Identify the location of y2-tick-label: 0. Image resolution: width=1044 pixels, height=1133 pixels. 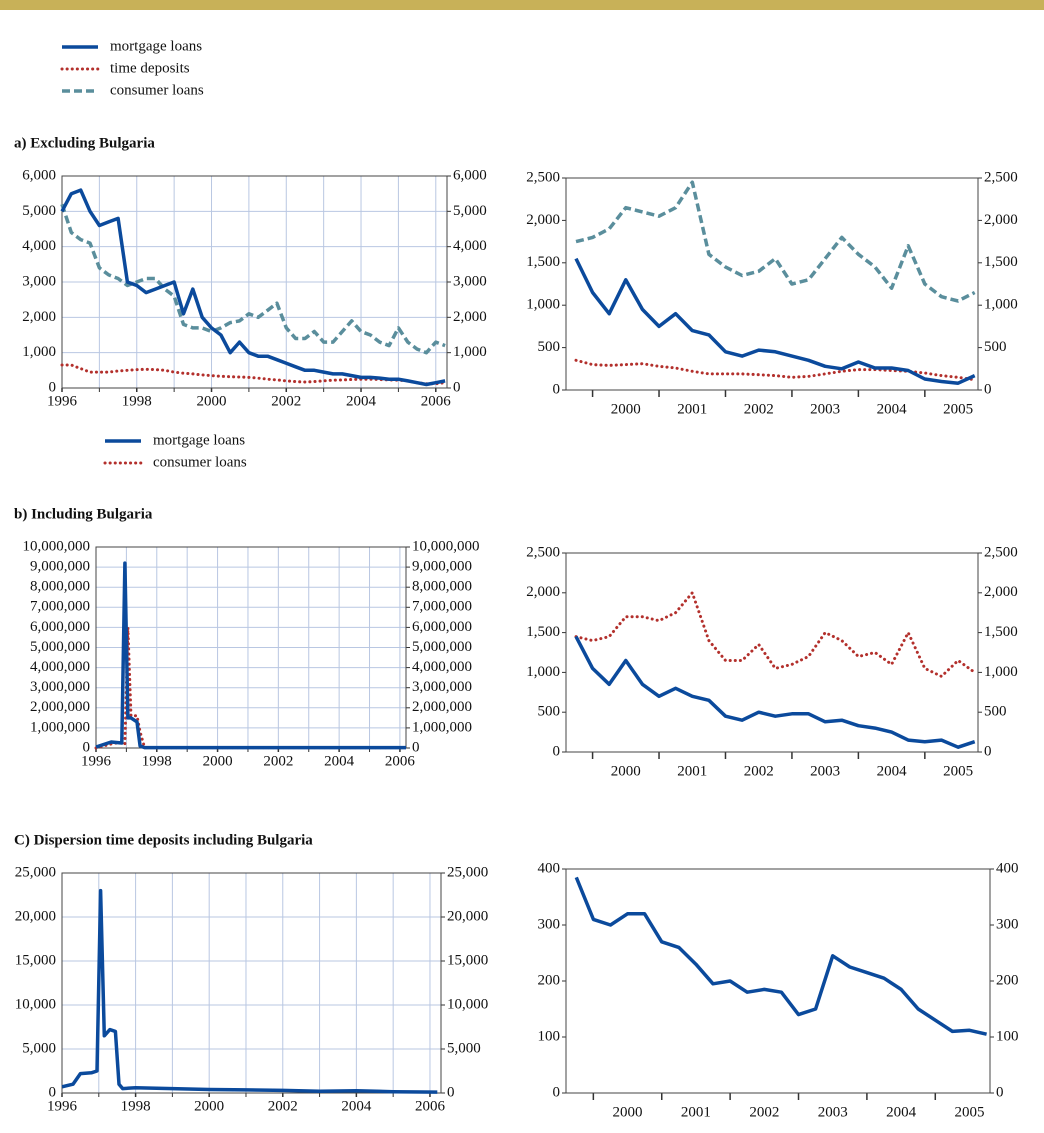
(988, 751).